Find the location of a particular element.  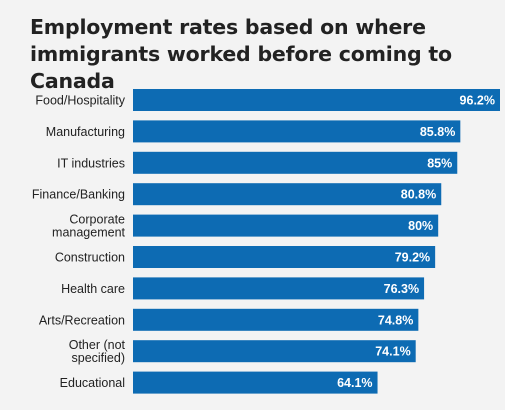

category-label: Health care is located at coordinates (93, 289).